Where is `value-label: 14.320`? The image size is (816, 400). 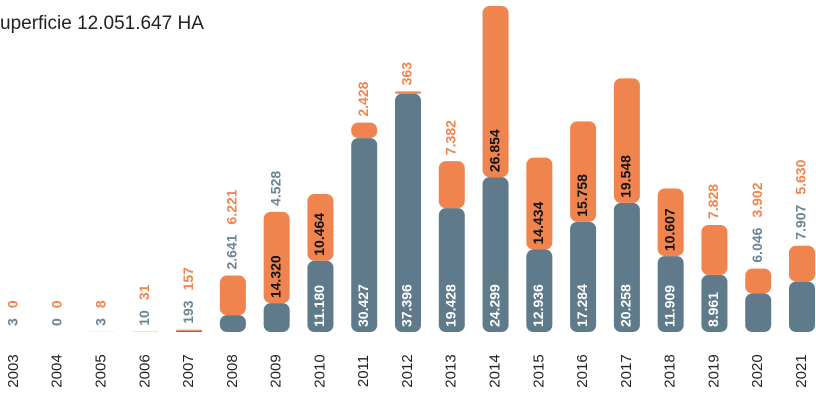
value-label: 14.320 is located at coordinates (275, 276).